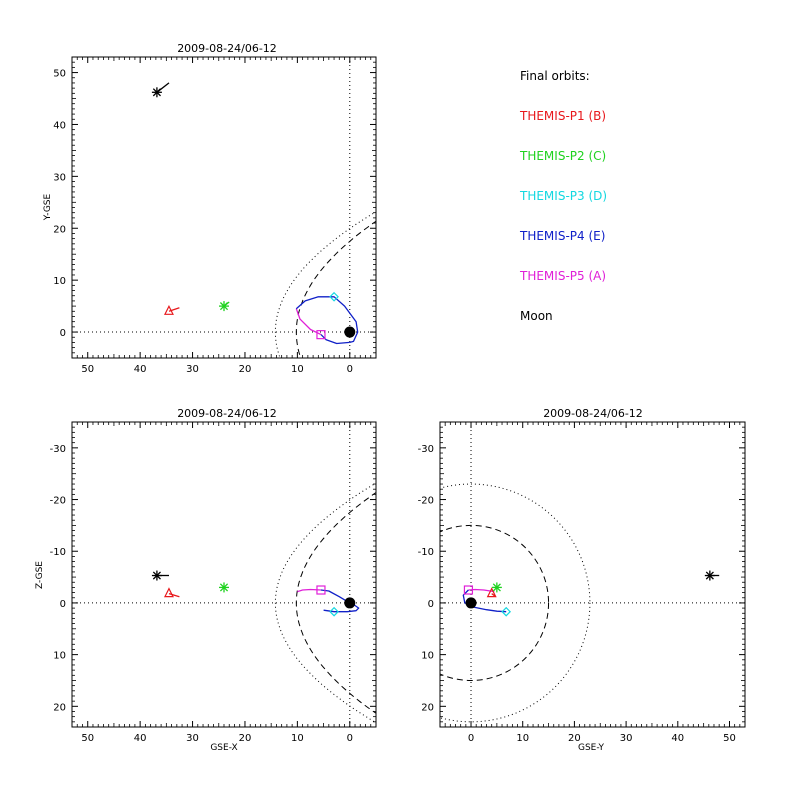 This screenshot has height=800, width=800. I want to click on xz-orbits, so click(328, 600).